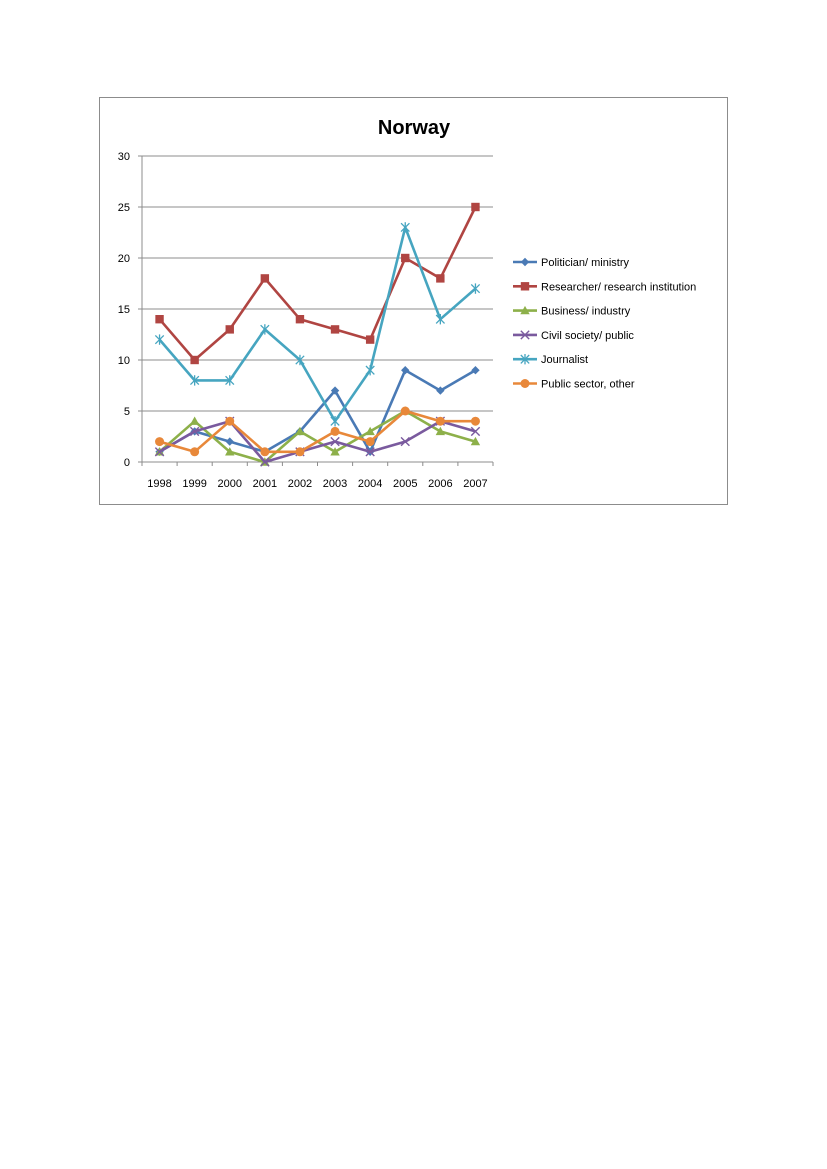 The image size is (827, 1169). I want to click on data-point-business-industry-2004, so click(370, 431).